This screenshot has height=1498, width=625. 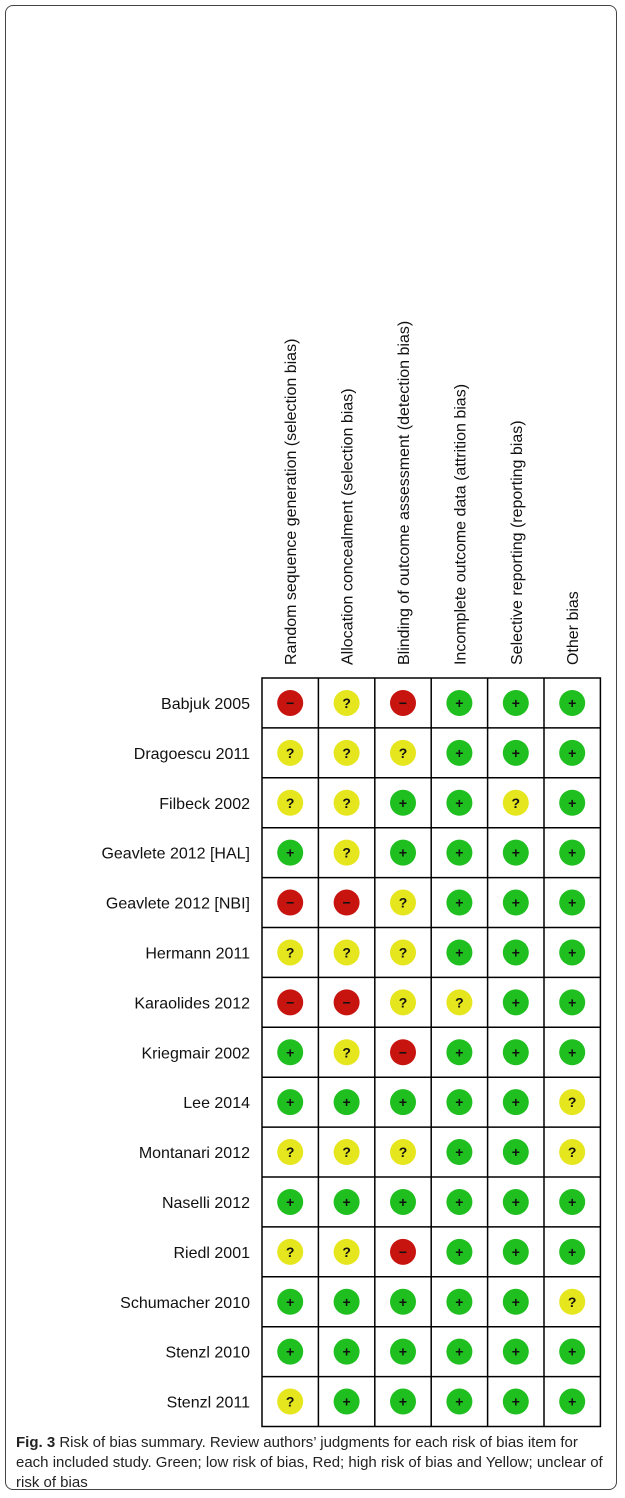 I want to click on study-label: Naselli 2012, so click(x=206, y=1203).